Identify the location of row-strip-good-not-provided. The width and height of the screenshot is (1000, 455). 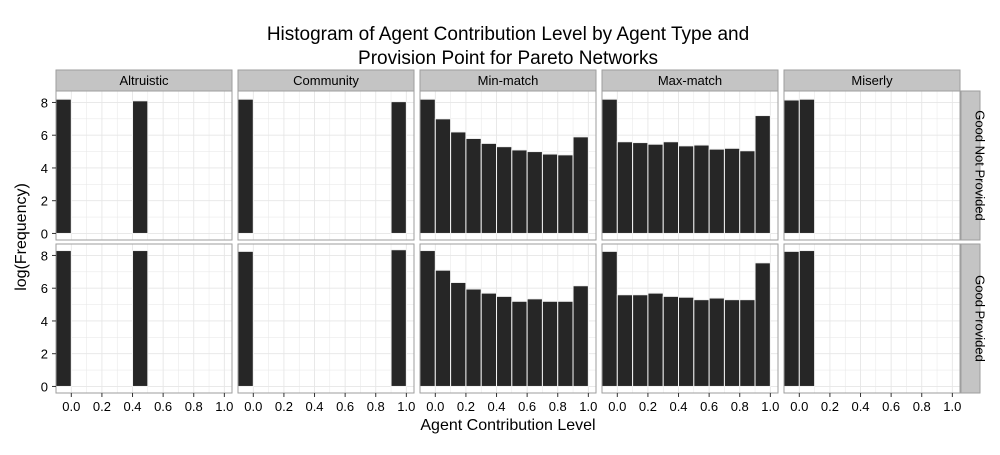
(970, 165).